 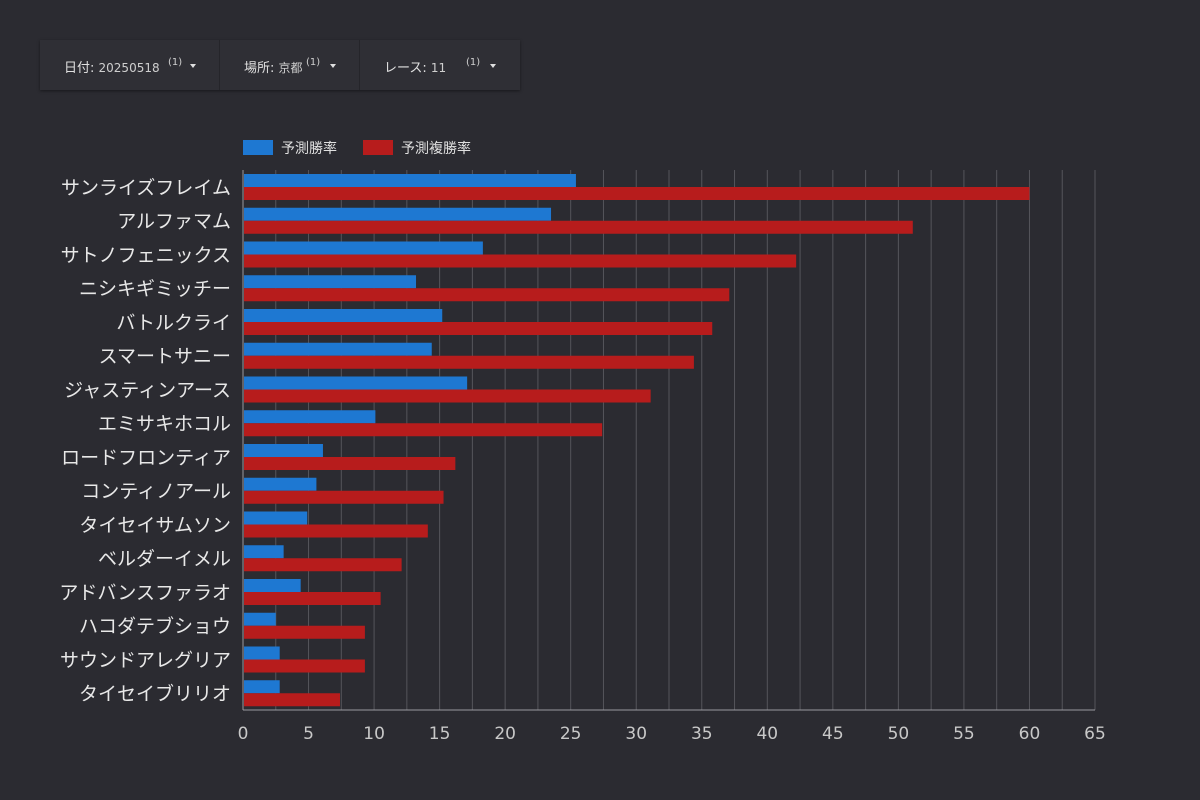 I want to click on x-tick-label: 45, so click(x=833, y=734).